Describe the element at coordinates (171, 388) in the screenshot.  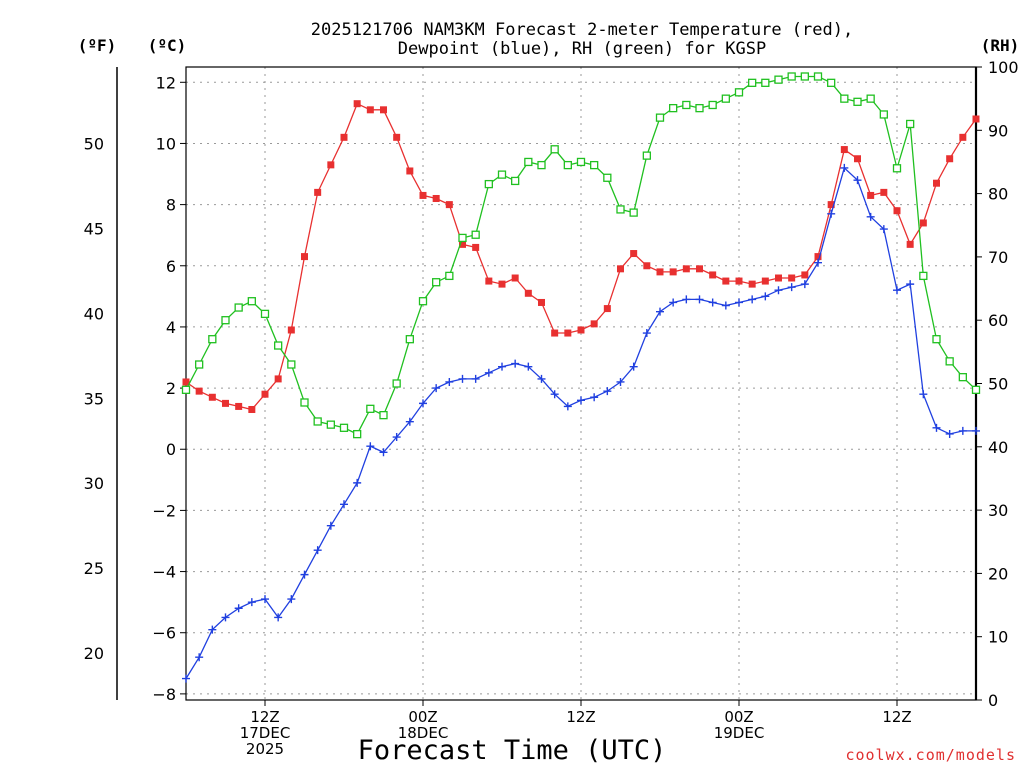
I see `celsius-tick-label: 2` at that location.